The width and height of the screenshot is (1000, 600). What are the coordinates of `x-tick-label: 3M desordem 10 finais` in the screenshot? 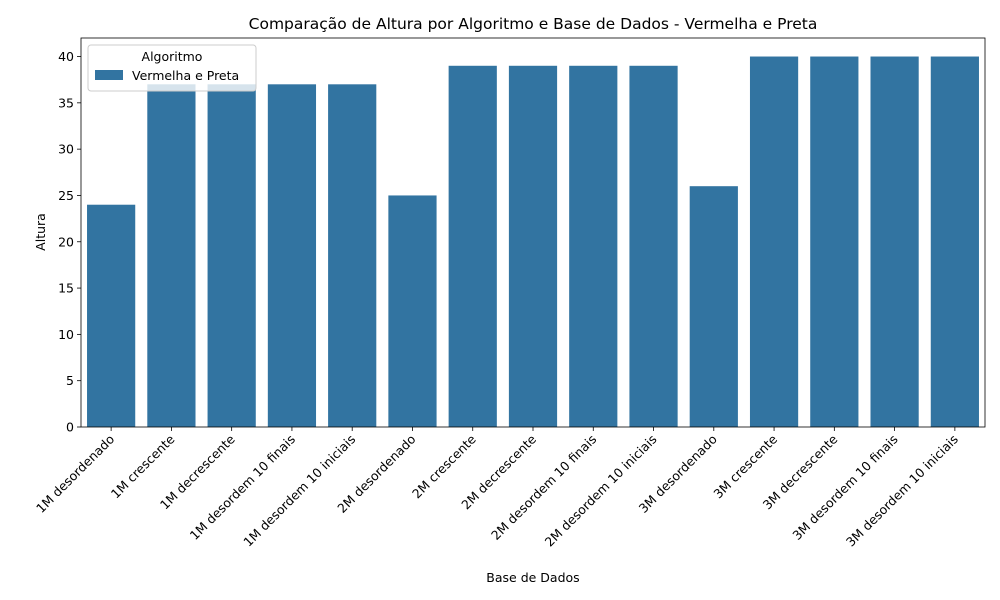 It's located at (844, 487).